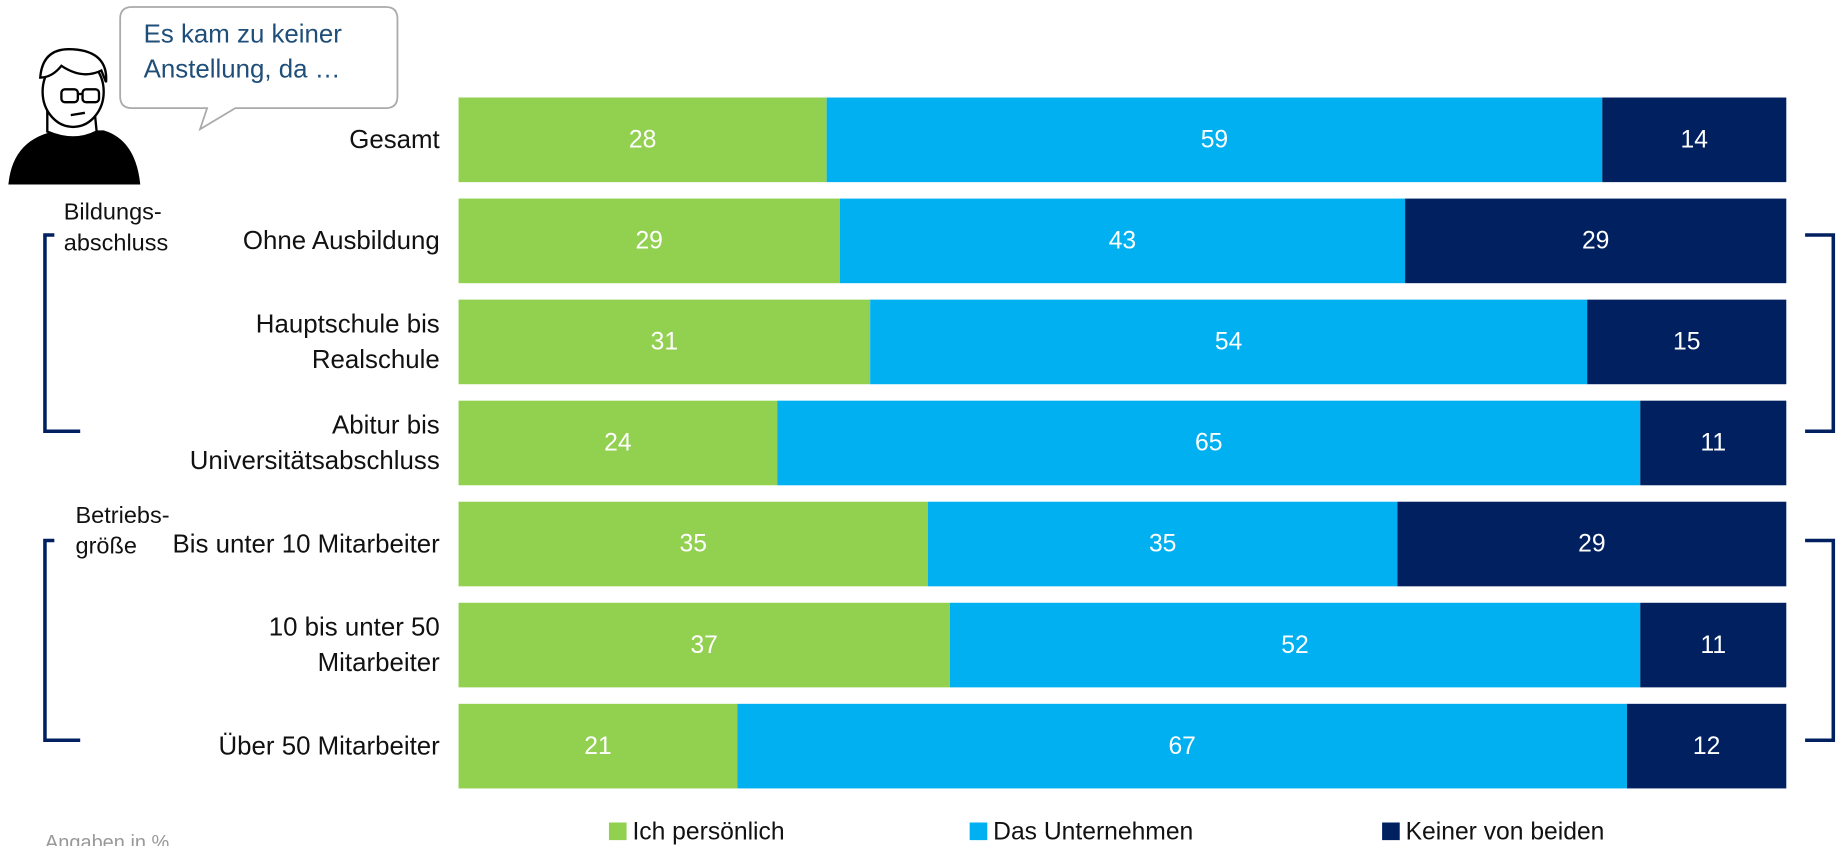 The height and width of the screenshot is (846, 1843). I want to click on category-label-box: 10 bis unter 50 Mitarbeiter, so click(354, 644).